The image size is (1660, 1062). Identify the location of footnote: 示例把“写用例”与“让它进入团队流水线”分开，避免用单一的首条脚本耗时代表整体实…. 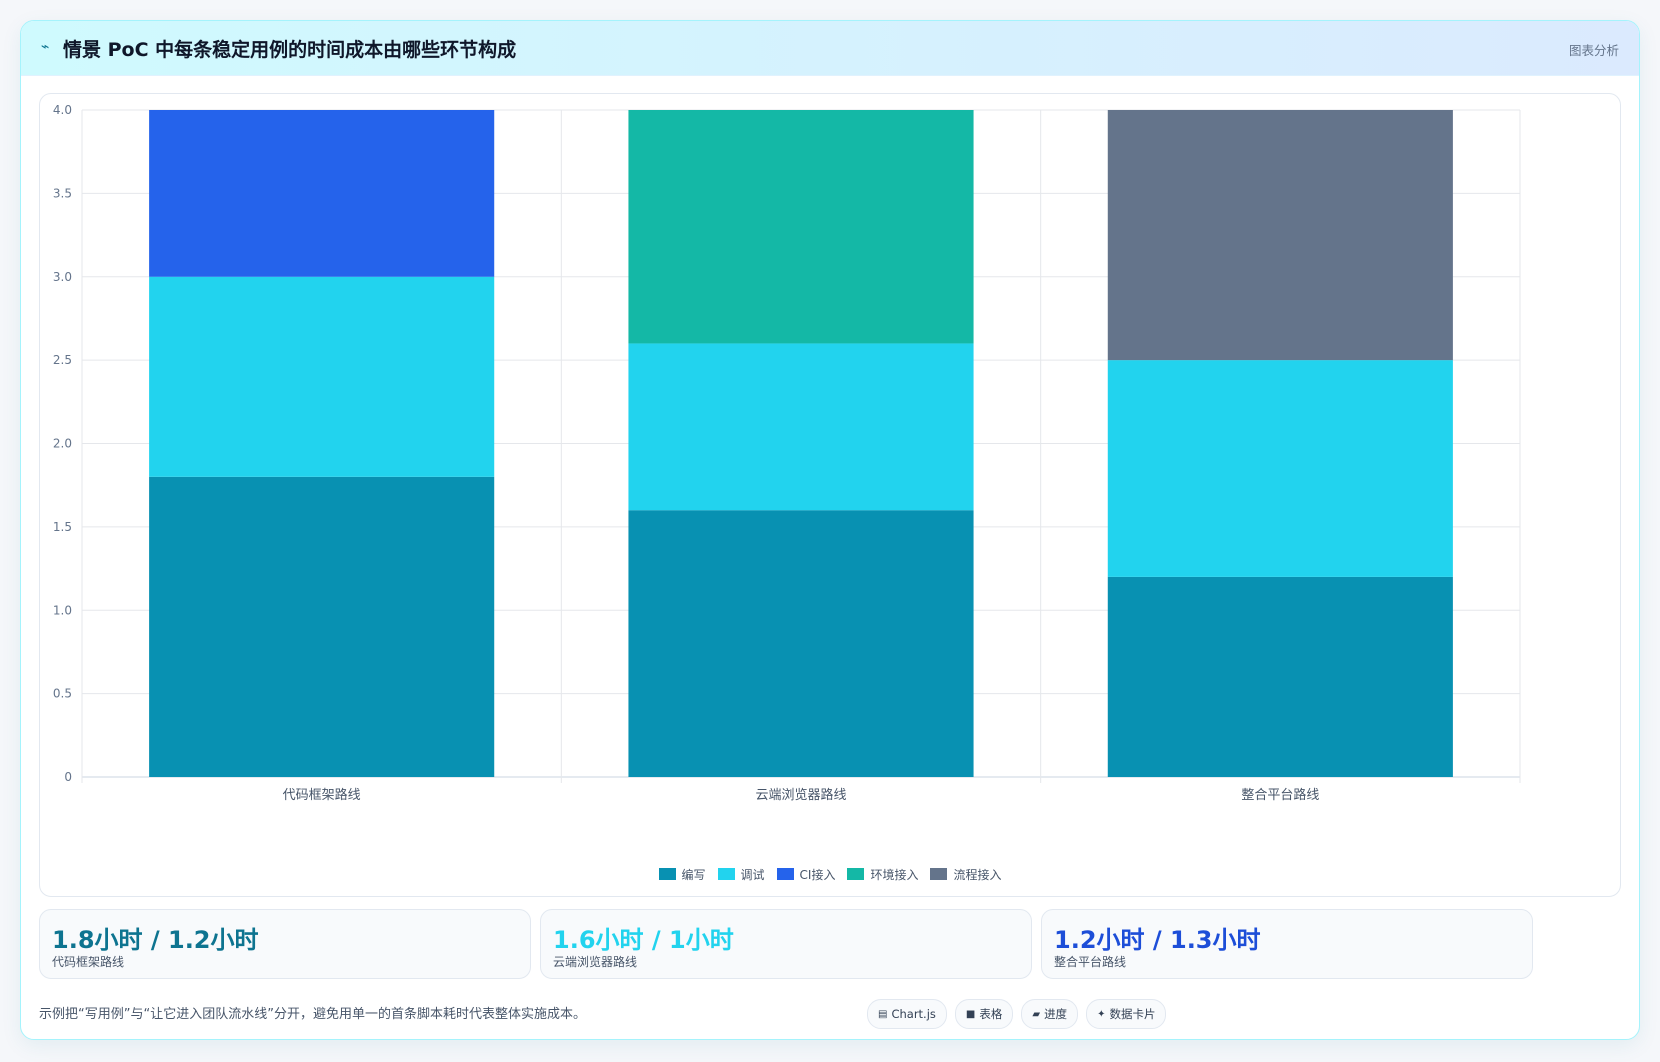
(312, 1014).